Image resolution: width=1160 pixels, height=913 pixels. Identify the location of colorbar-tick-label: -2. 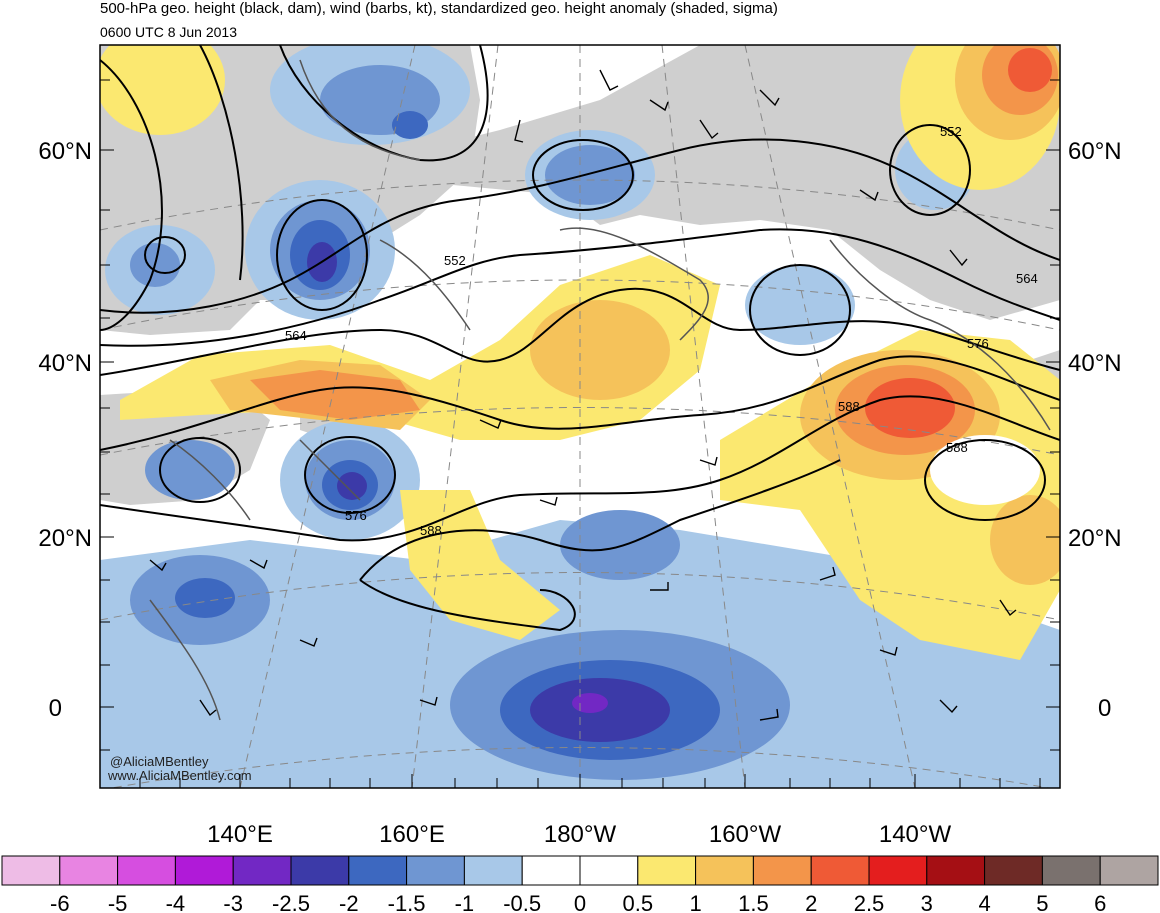
(349, 902).